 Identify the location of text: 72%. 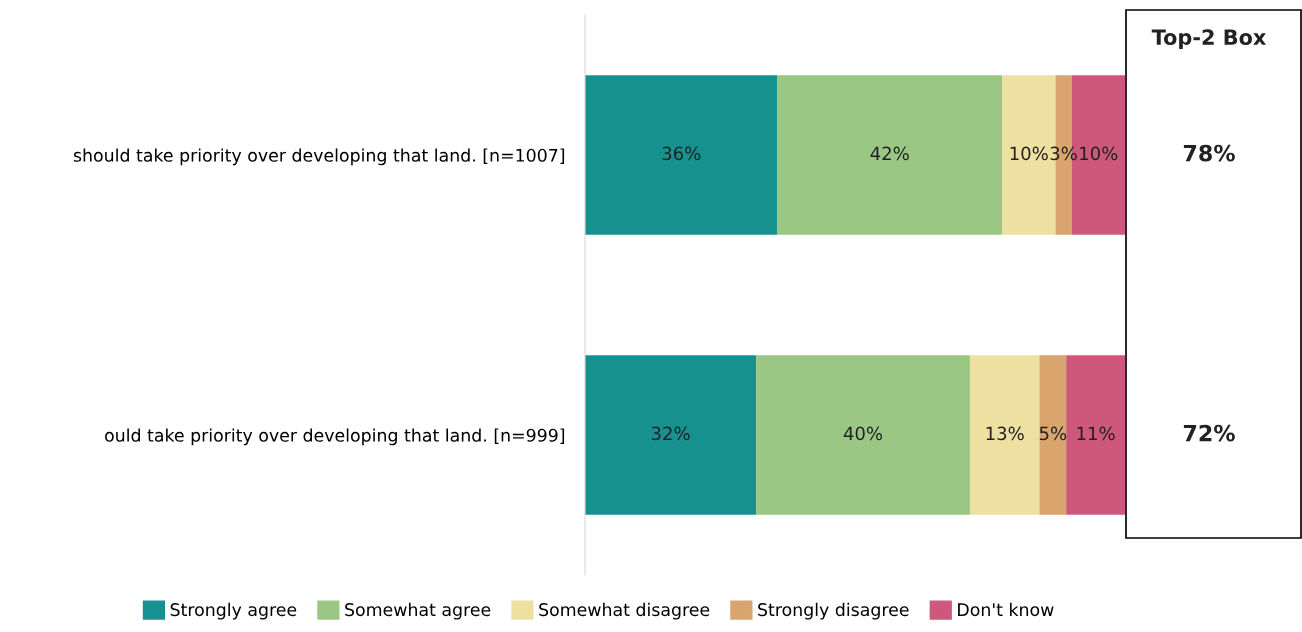
(1209, 433).